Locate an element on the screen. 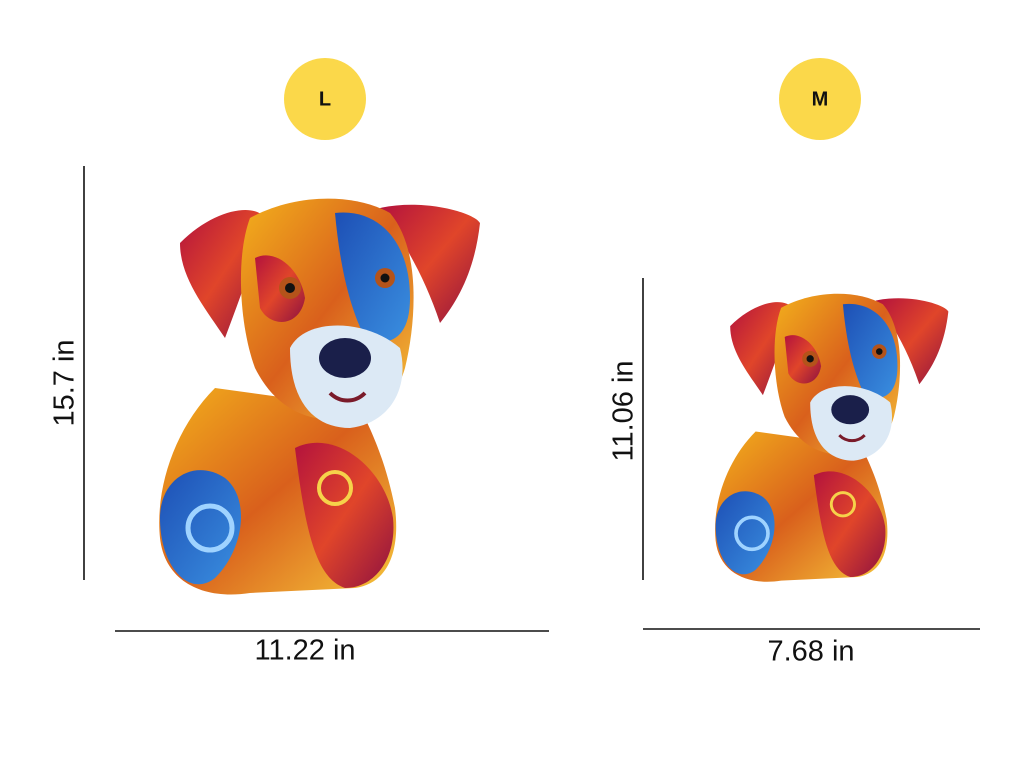  puzzle-image is located at coordinates (832, 437).